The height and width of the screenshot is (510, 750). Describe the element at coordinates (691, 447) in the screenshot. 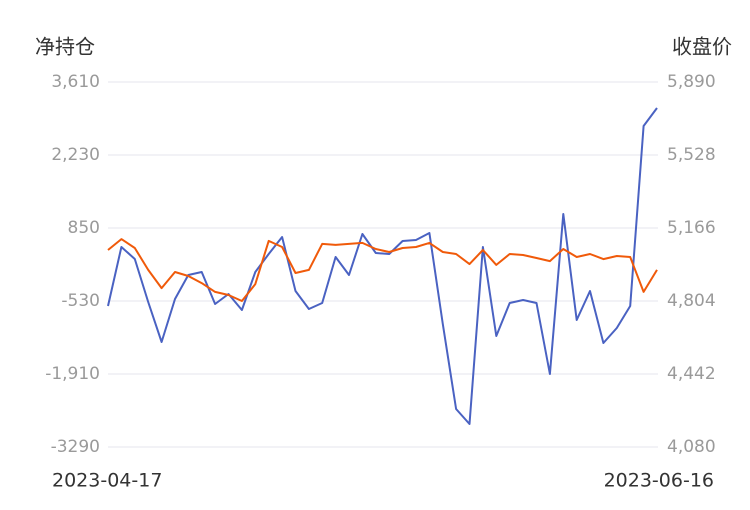

I see `y2-tick-label: 4,080` at that location.